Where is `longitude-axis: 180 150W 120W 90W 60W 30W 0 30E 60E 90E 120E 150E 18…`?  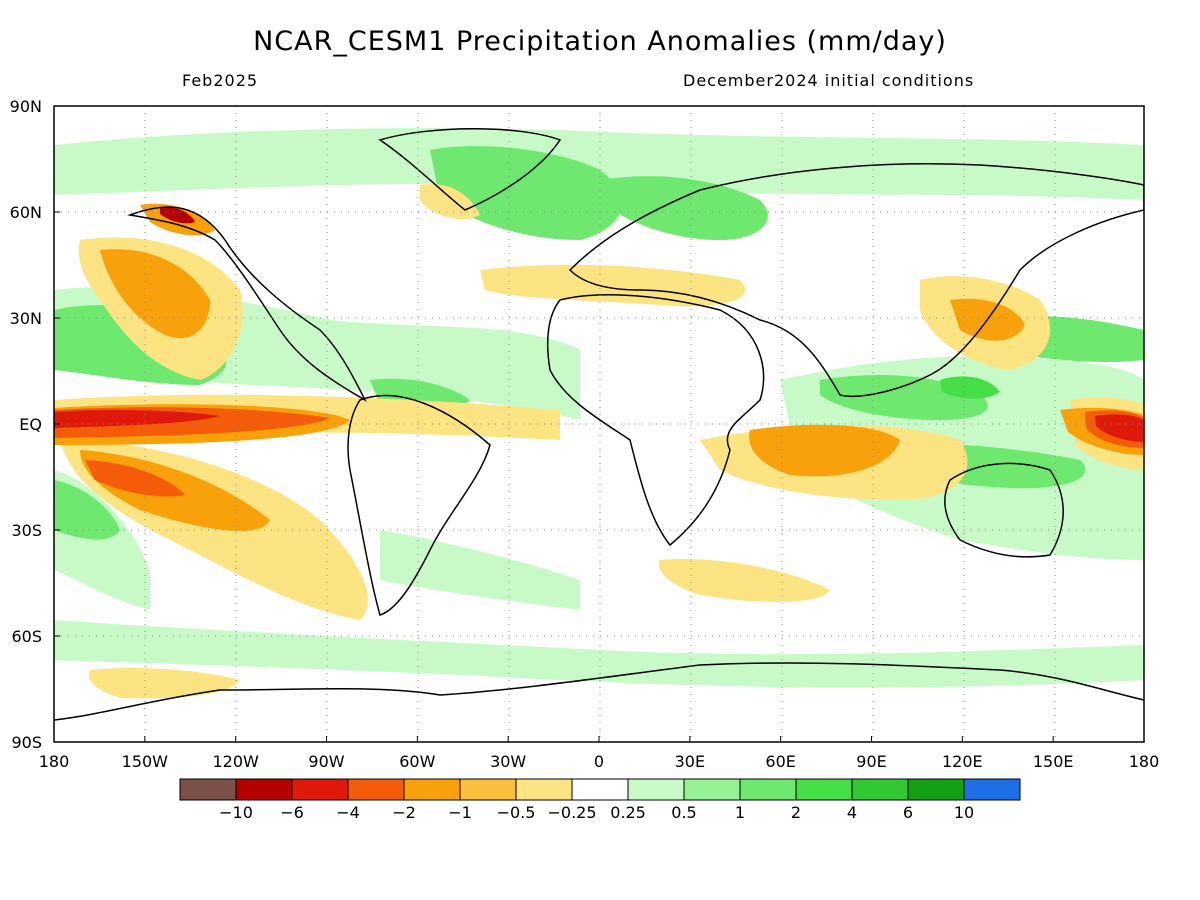
longitude-axis: 180 150W 120W 90W 60W 30W 0 30E 60E 90E 120E 150E 18… is located at coordinates (599, 753).